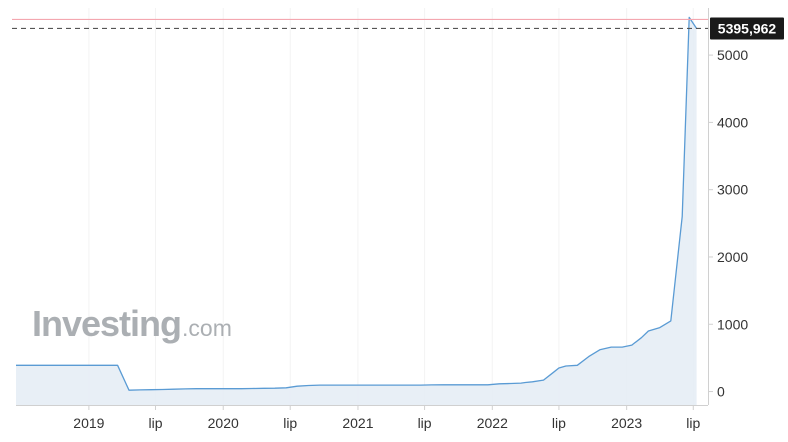 Image resolution: width=788 pixels, height=442 pixels. What do you see at coordinates (732, 190) in the screenshot?
I see `y-tick-label: 3000` at bounding box center [732, 190].